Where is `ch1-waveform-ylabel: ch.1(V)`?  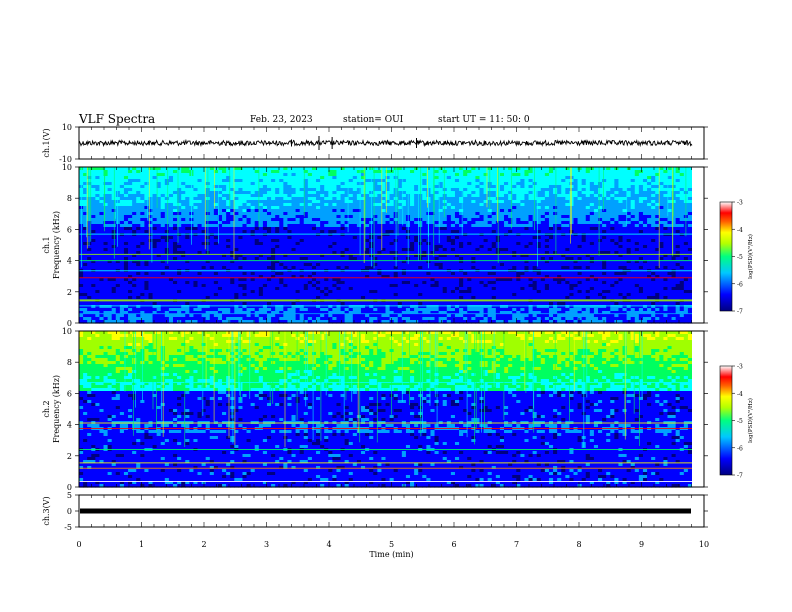 ch1-waveform-ylabel: ch.1(V) is located at coordinates (46, 142).